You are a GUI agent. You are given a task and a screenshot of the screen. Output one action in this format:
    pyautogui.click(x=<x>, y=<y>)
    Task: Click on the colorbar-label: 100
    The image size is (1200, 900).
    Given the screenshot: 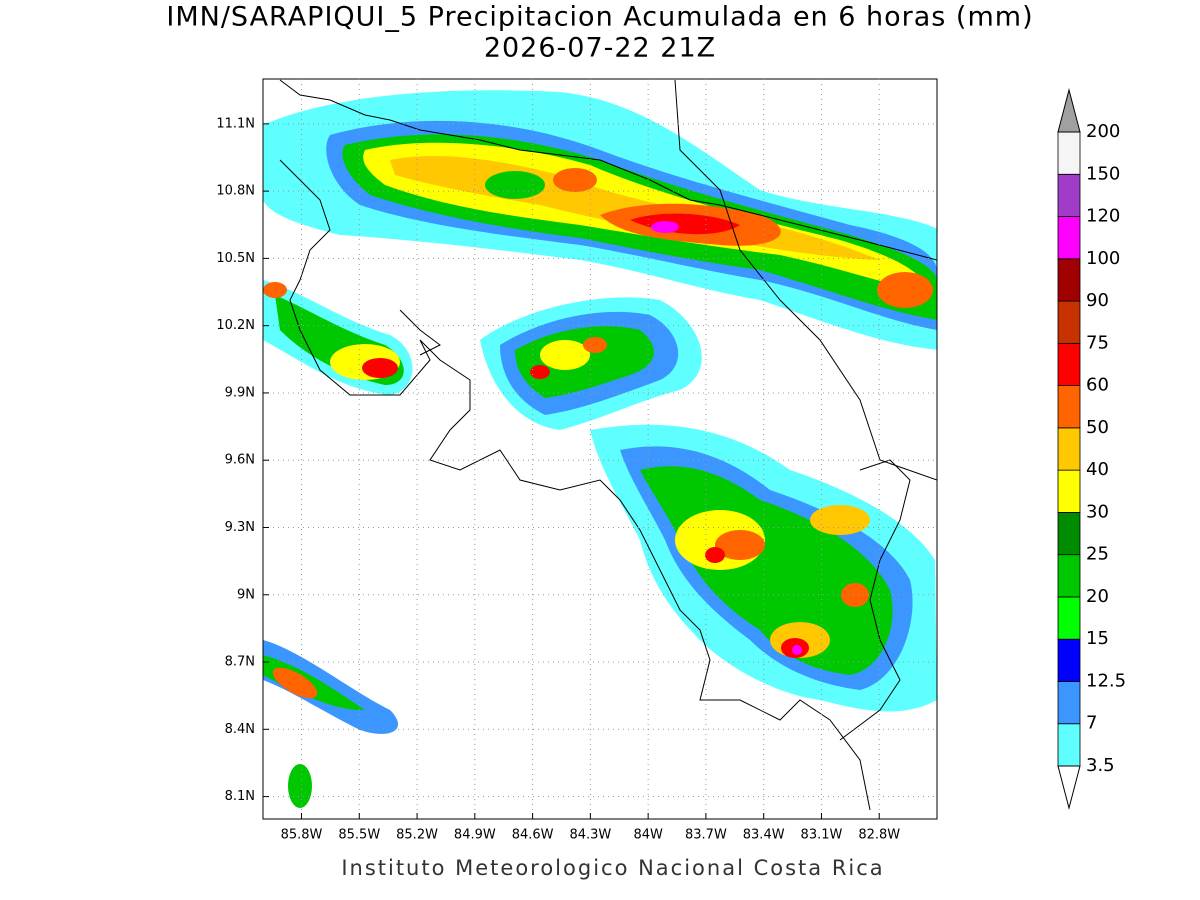 What is the action you would take?
    pyautogui.click(x=1103, y=258)
    